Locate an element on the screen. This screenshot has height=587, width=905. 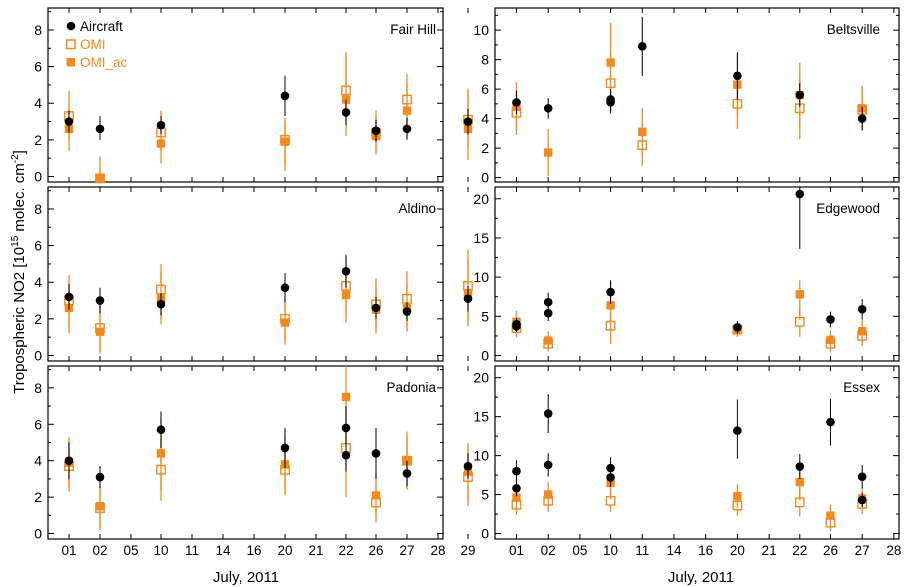
x-tick-label: 21 is located at coordinates (769, 550).